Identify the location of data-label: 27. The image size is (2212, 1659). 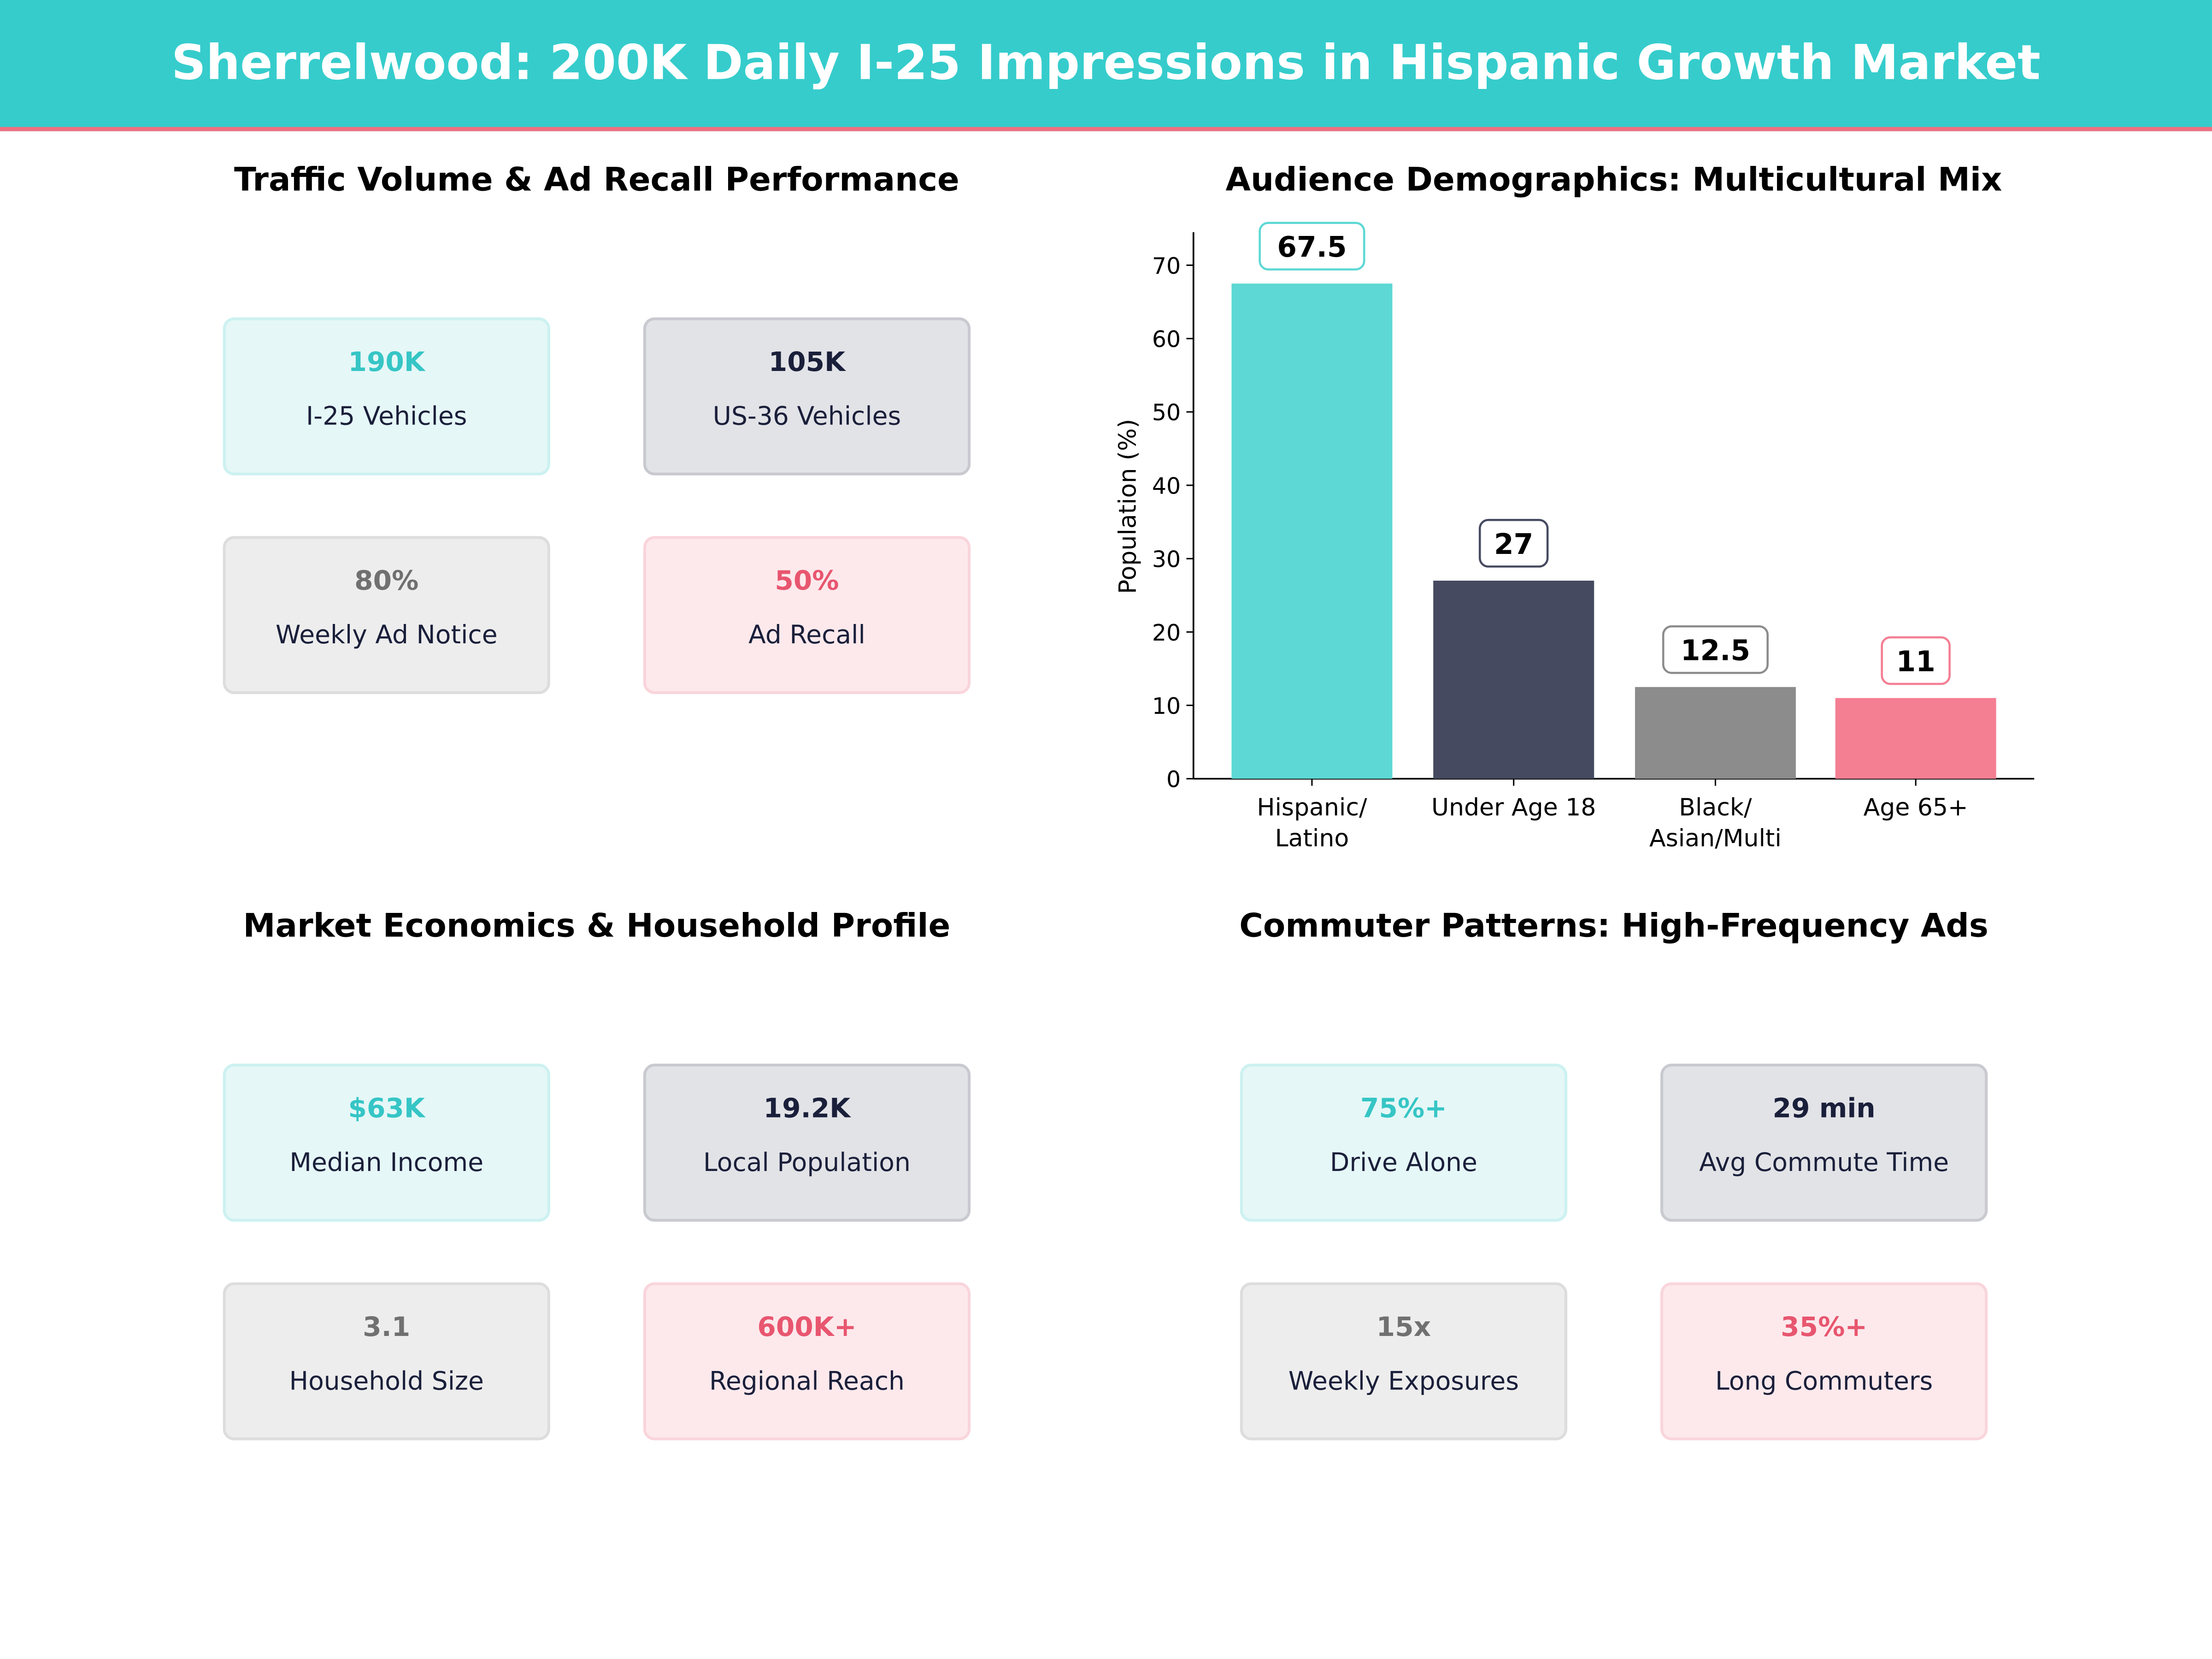
(1513, 544).